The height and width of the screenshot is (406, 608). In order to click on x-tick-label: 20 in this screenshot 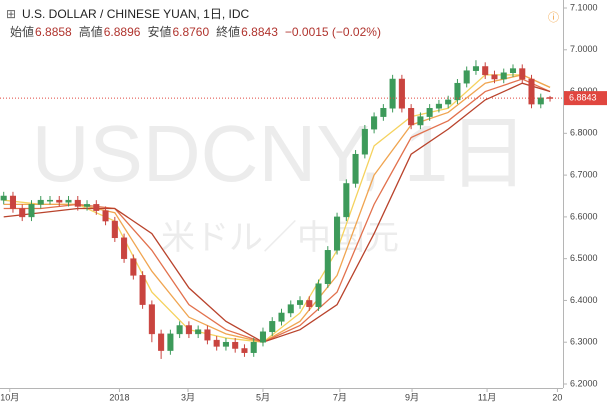, I will do `click(557, 397)`.